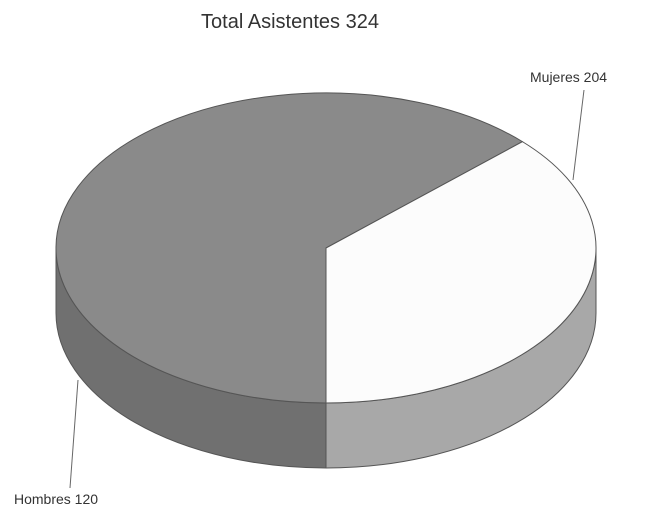 The height and width of the screenshot is (523, 662). I want to click on slice-label-hombres: Hombres 120, so click(56, 499).